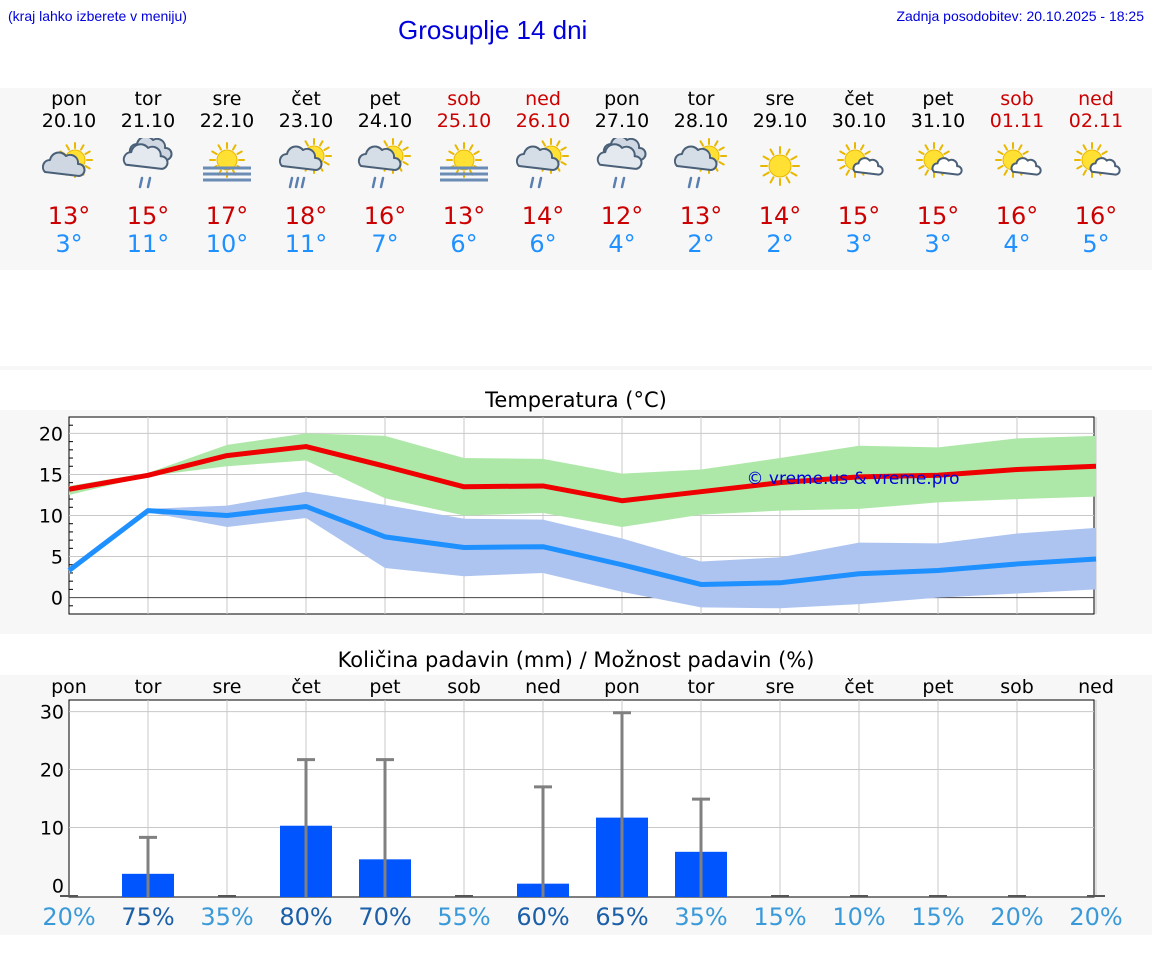 The image size is (1152, 975). What do you see at coordinates (582, 480) in the screenshot?
I see `max-temp-range-band` at bounding box center [582, 480].